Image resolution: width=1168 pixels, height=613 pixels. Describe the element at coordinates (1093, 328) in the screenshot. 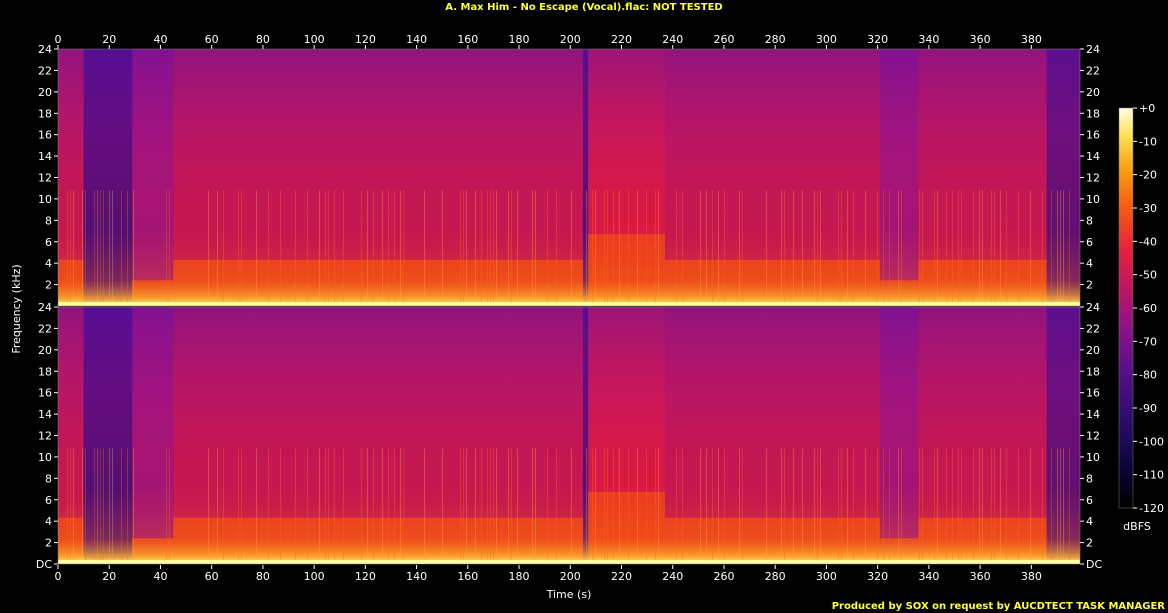

I see `y-tick-label-right: 22` at that location.